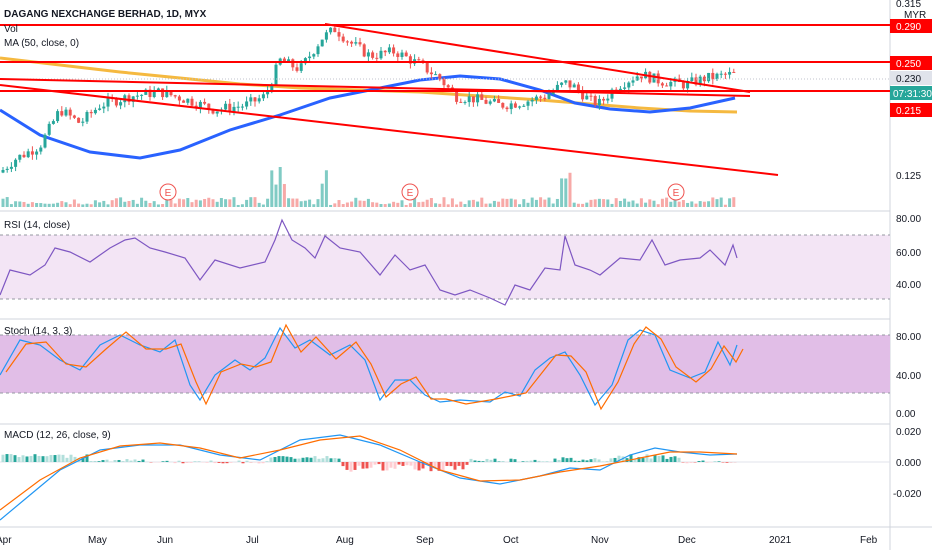 This screenshot has height=550, width=932. I want to click on macd-axis: 0.020 0.000 -0.020, so click(907, 463).